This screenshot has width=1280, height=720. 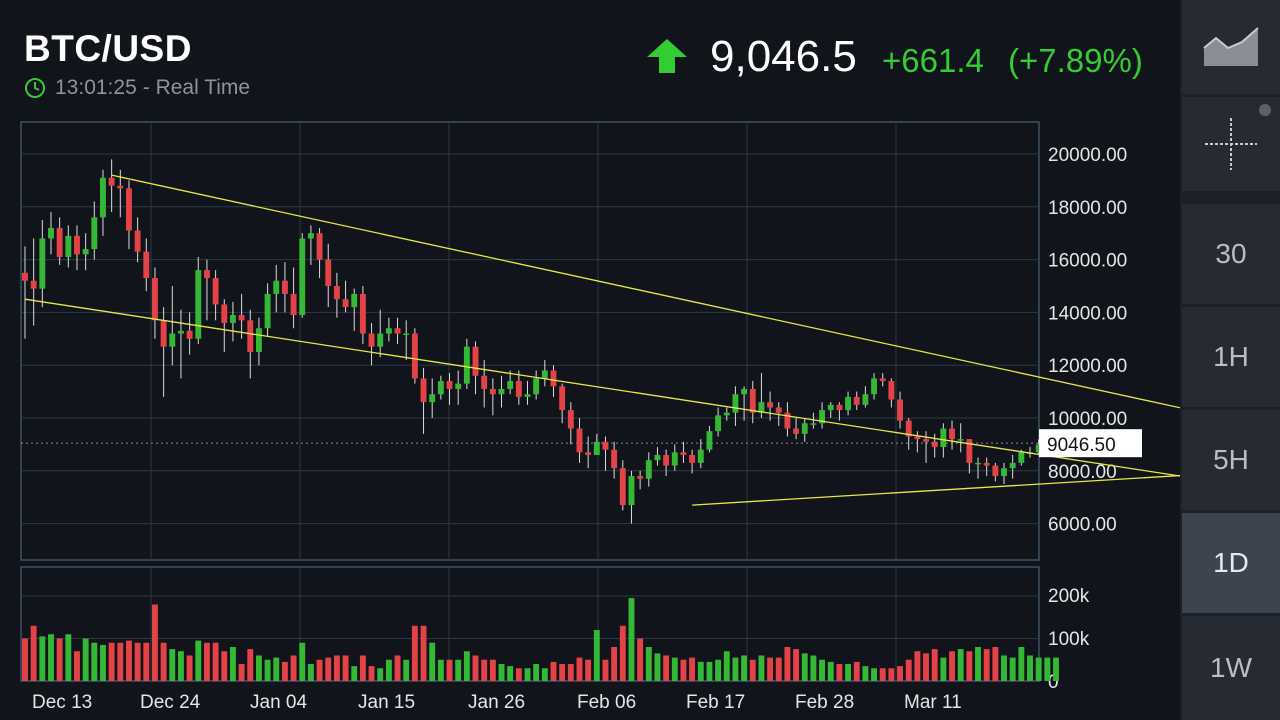 I want to click on last-price-label: 9046.50, so click(x=1081, y=445).